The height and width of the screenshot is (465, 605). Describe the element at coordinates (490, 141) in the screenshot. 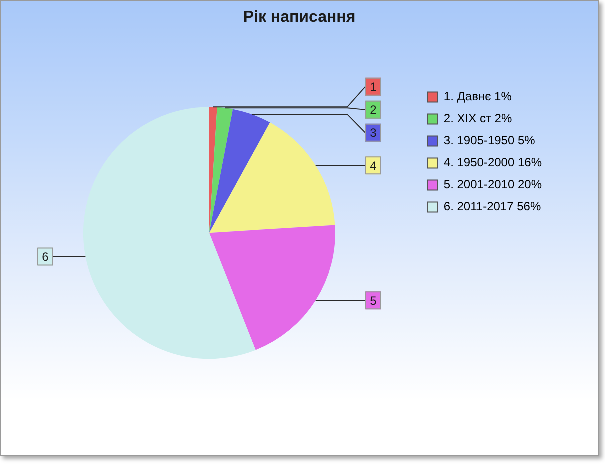

I see `legend-label: 3. 1905-1950 5%` at that location.